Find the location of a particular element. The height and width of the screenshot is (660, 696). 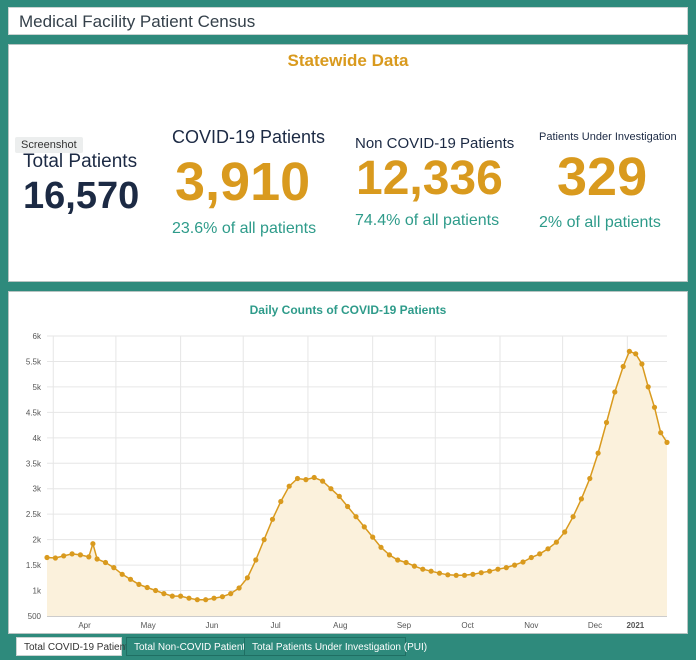

chart-title: Daily Counts of COVID-19 Patients is located at coordinates (348, 310).